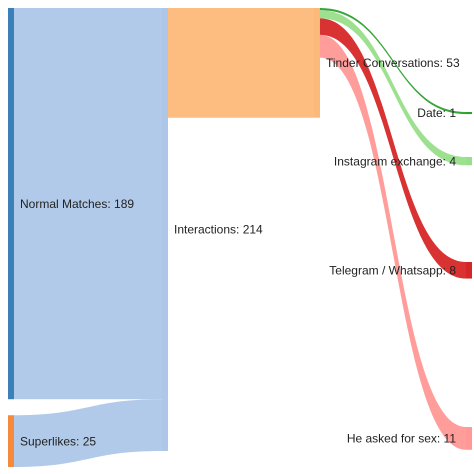  I want to click on node-label: Instagram exchange: 4, so click(395, 161).